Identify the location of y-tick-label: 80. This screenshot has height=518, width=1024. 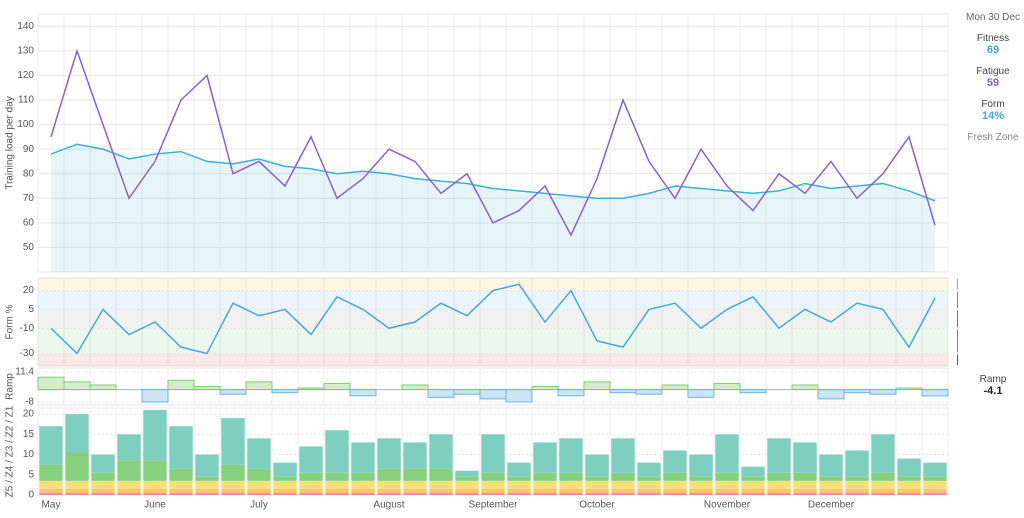
(29, 173).